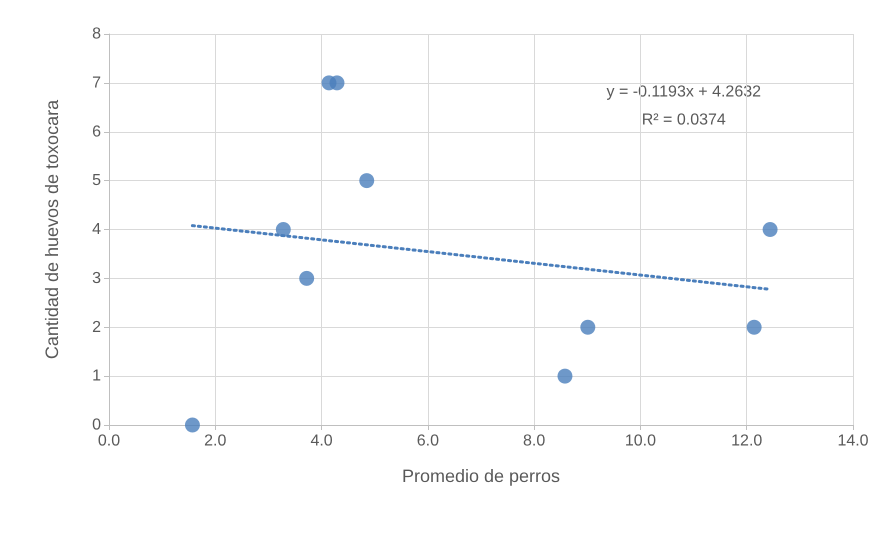  Describe the element at coordinates (97, 83) in the screenshot. I see `y-tick-label: 7` at that location.